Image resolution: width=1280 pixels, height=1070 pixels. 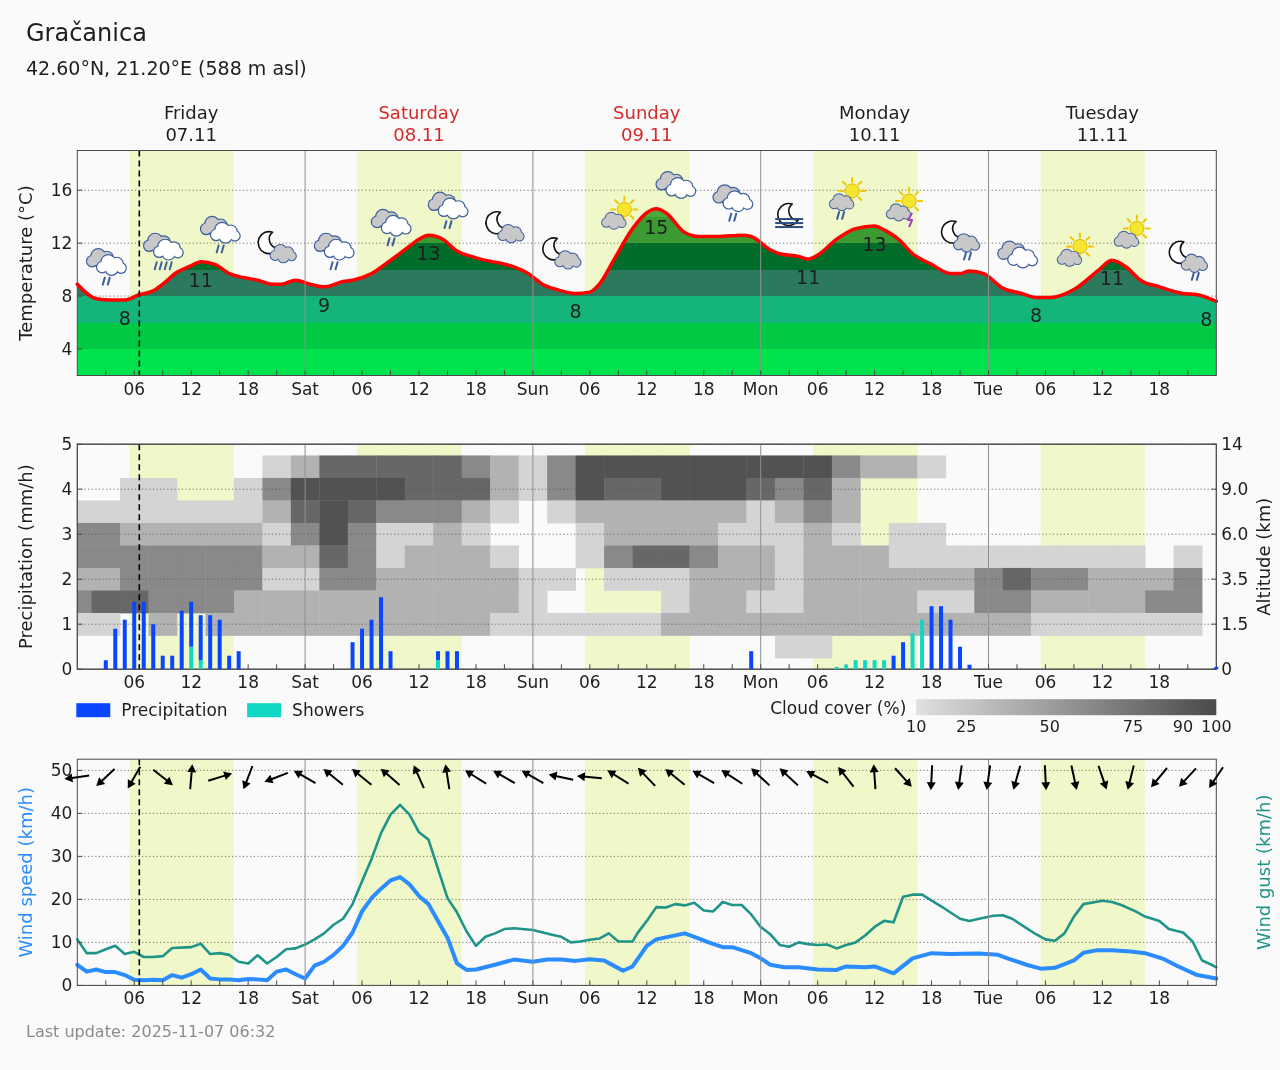 I want to click on color-bar-label: 50, so click(x=1049, y=726).